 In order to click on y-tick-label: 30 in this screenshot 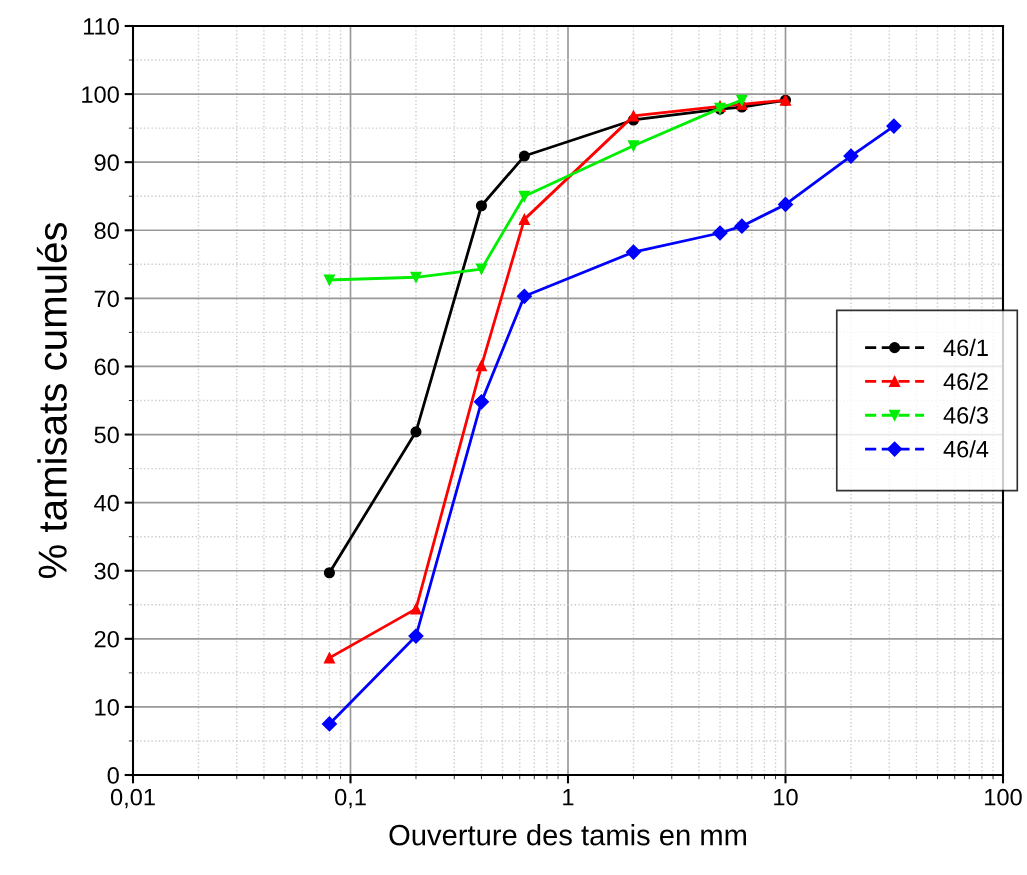, I will do `click(106, 571)`.